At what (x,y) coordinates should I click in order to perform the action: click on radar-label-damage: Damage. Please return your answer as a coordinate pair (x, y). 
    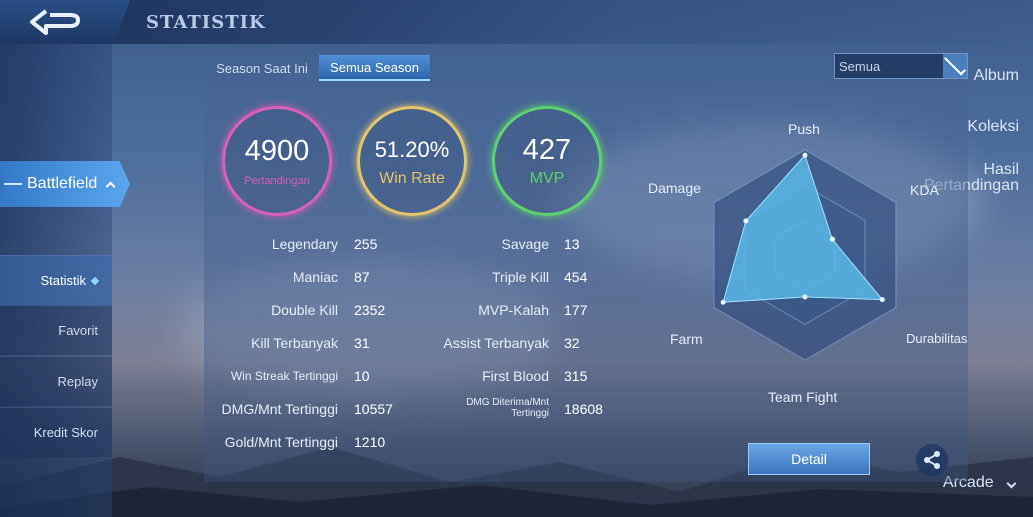
    Looking at the image, I should click on (674, 188).